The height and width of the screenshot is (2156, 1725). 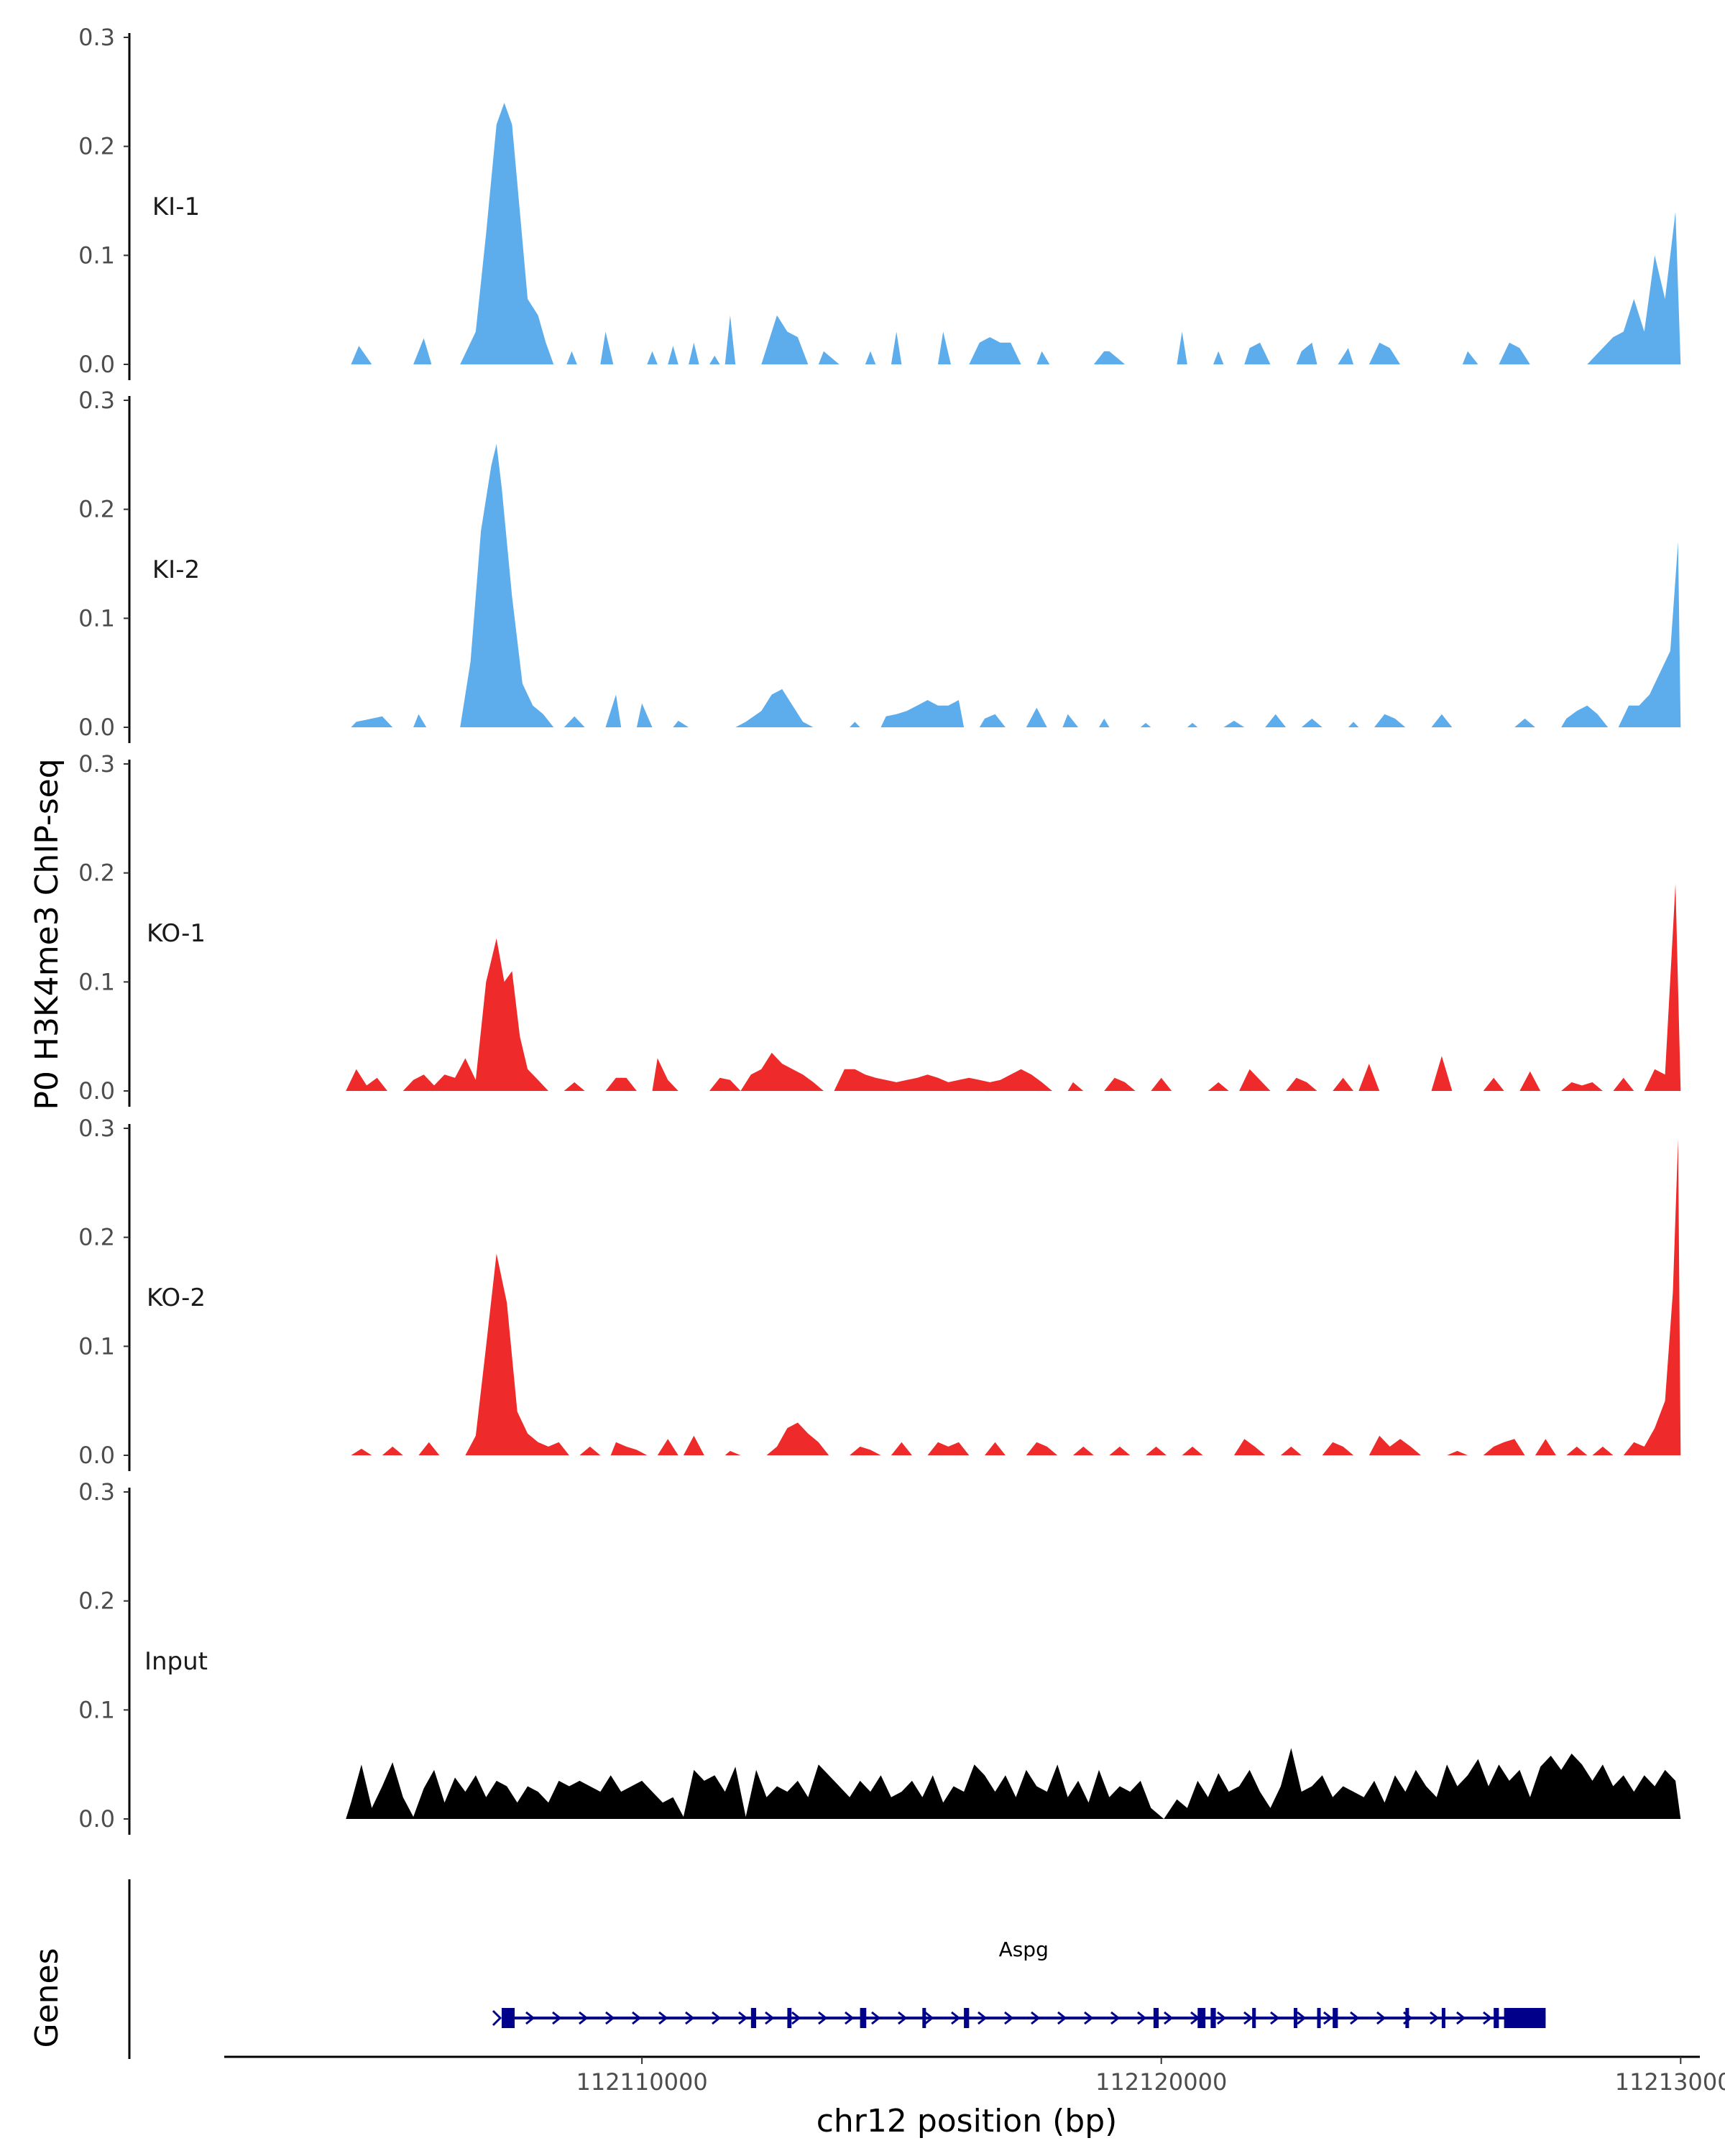 I want to click on y-axis-title: P0 H3K4me3 ChIP-seq, so click(x=47, y=934).